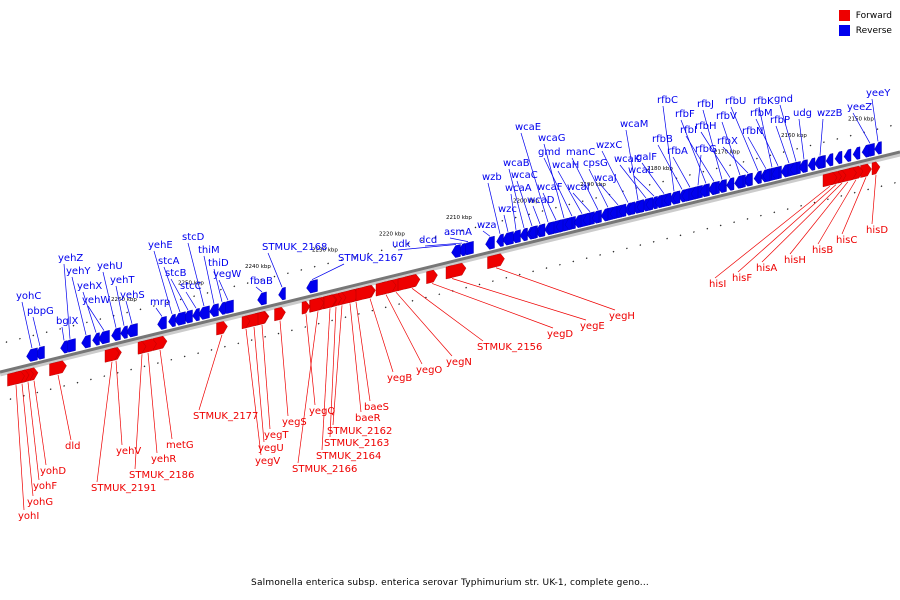 This screenshot has width=900, height=600. What do you see at coordinates (40, 502) in the screenshot?
I see `forward-gene-label: yohG` at bounding box center [40, 502].